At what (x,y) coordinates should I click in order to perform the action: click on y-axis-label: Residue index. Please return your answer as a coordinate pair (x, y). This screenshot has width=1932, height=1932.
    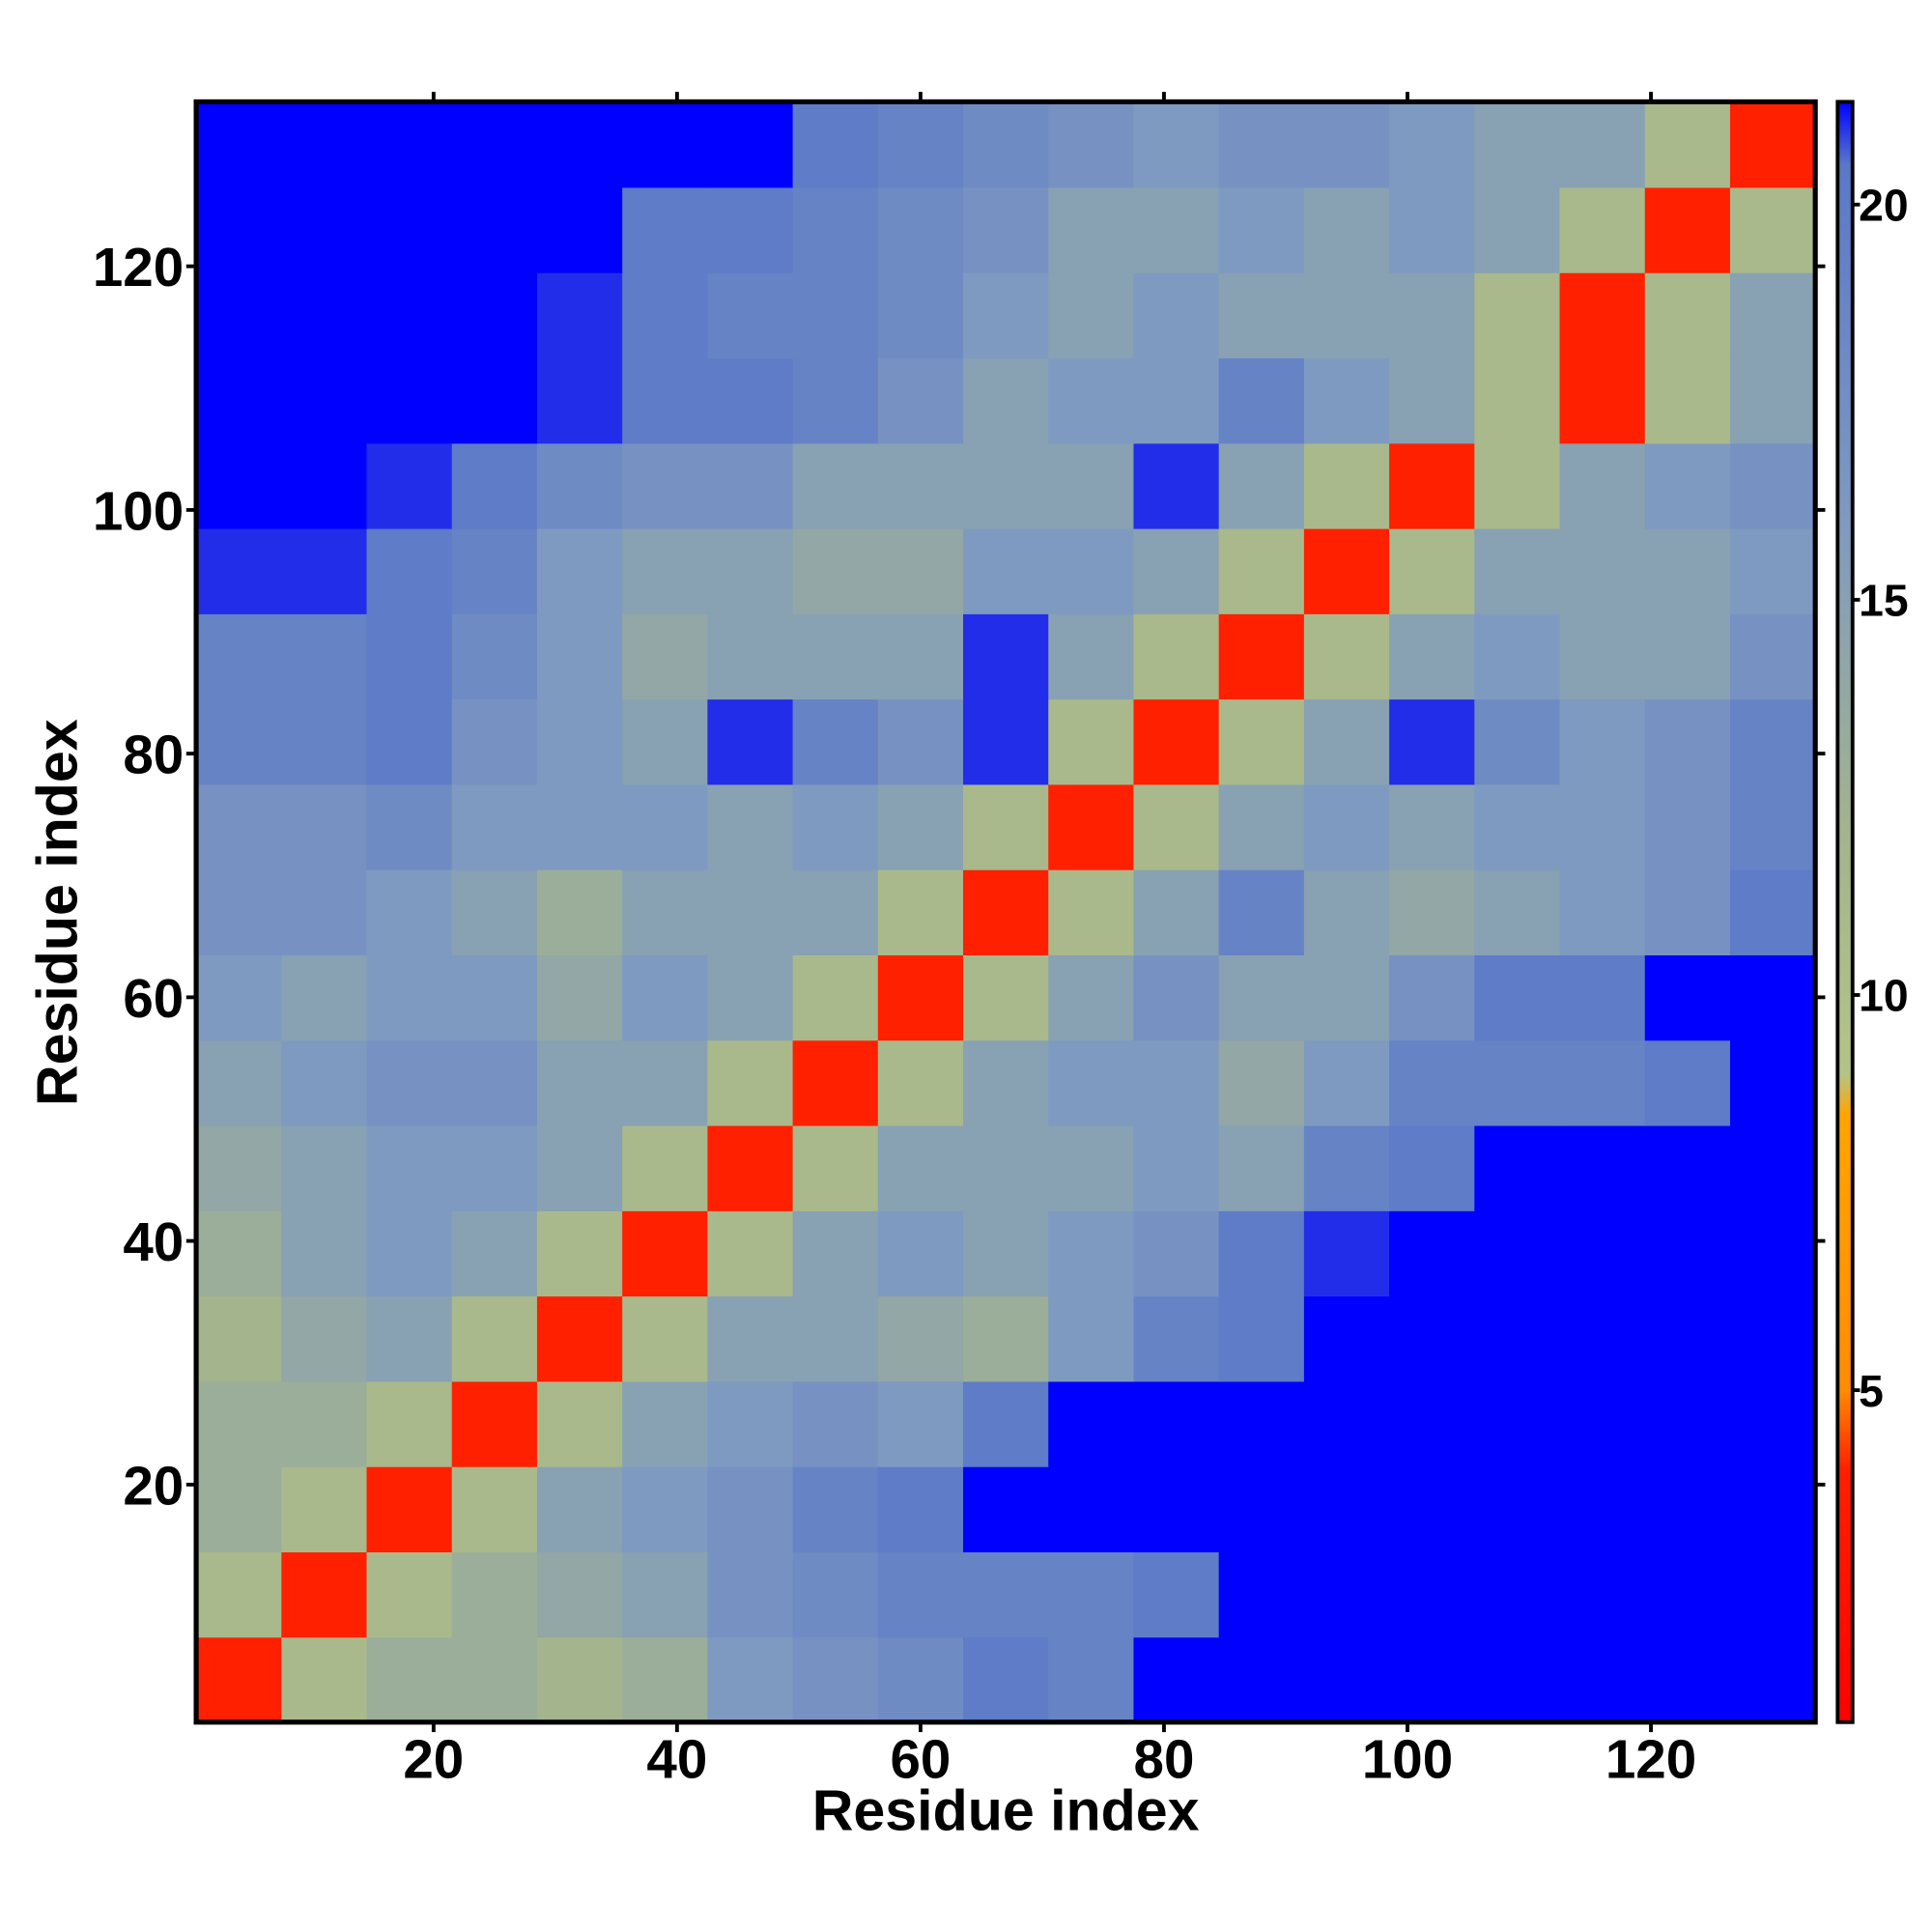
    Looking at the image, I should click on (57, 912).